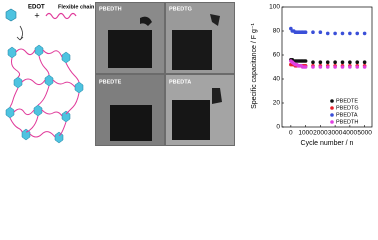 The height and width of the screenshot is (240, 378). Describe the element at coordinates (20, 33) in the screenshot. I see `arrow` at that location.